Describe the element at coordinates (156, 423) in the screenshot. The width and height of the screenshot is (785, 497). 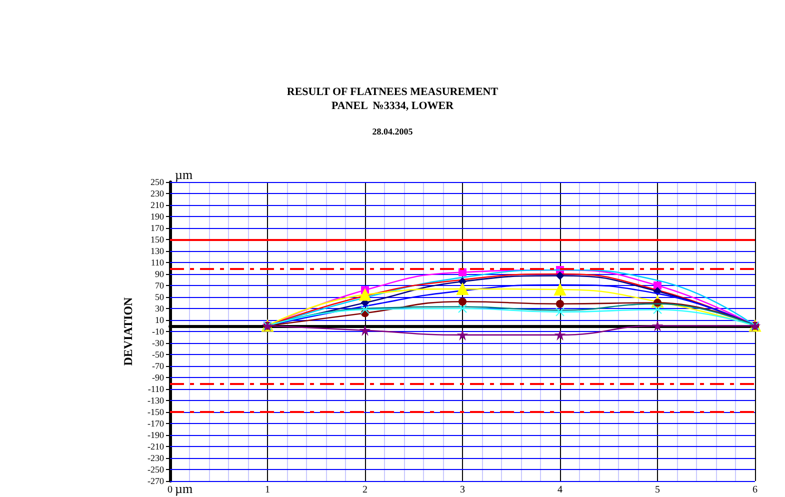
I see `y-tick-label: -170` at that location.